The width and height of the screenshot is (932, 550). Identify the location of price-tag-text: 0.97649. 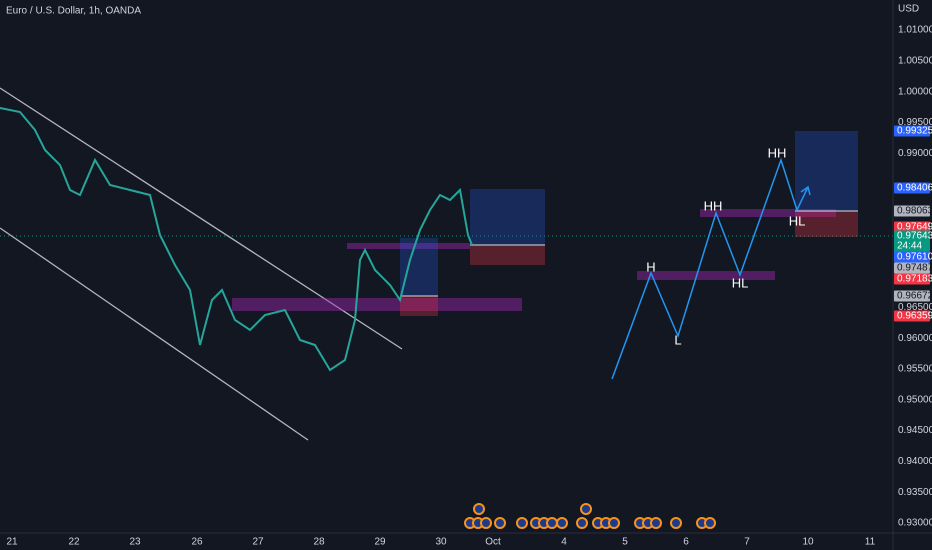
(914, 227).